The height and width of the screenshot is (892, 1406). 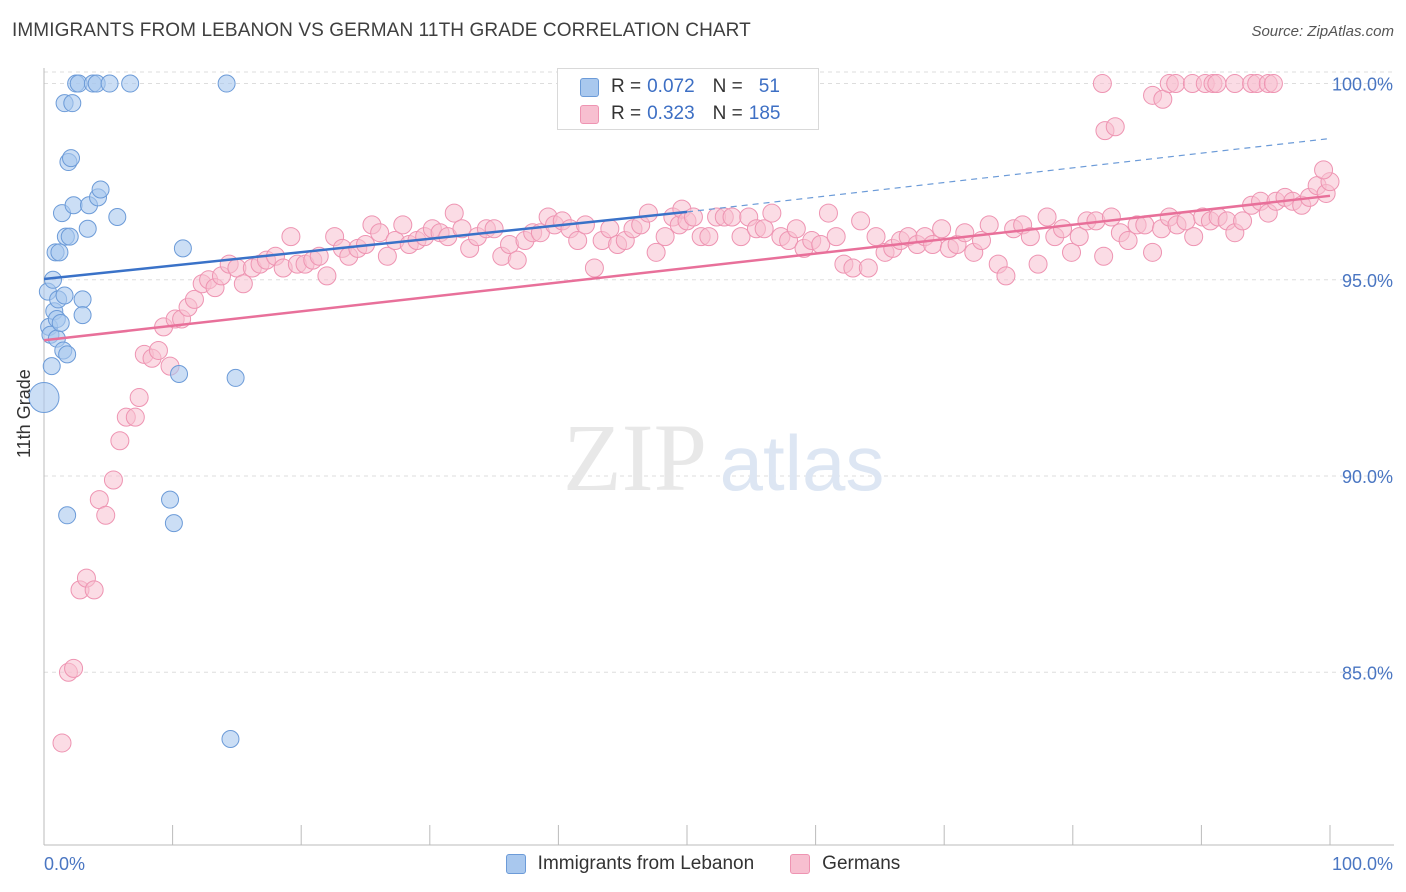 I want to click on watermark-atlas: atlas, so click(x=802, y=463).